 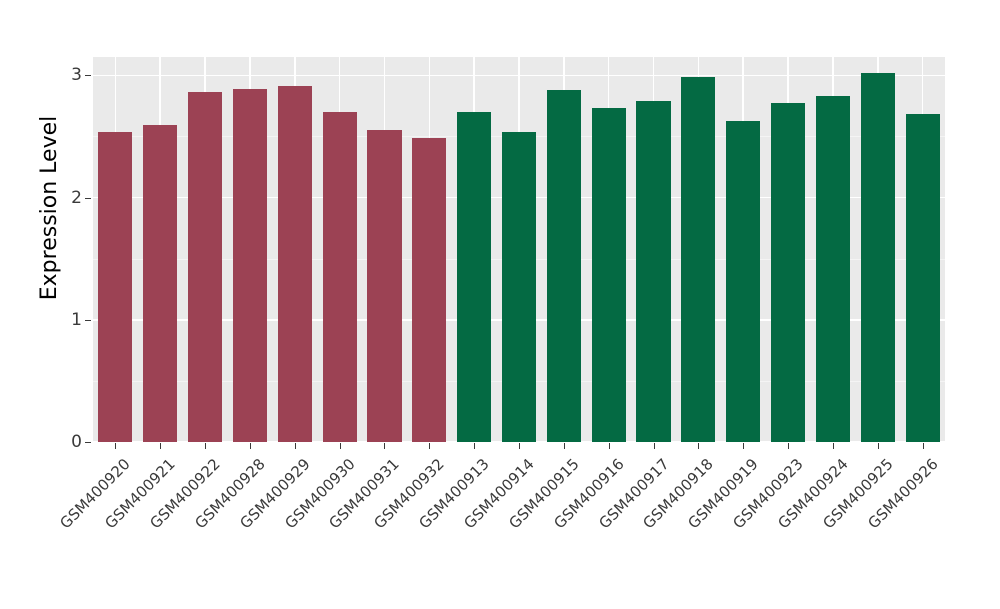 What do you see at coordinates (76, 319) in the screenshot?
I see `y-tick-label: 1` at bounding box center [76, 319].